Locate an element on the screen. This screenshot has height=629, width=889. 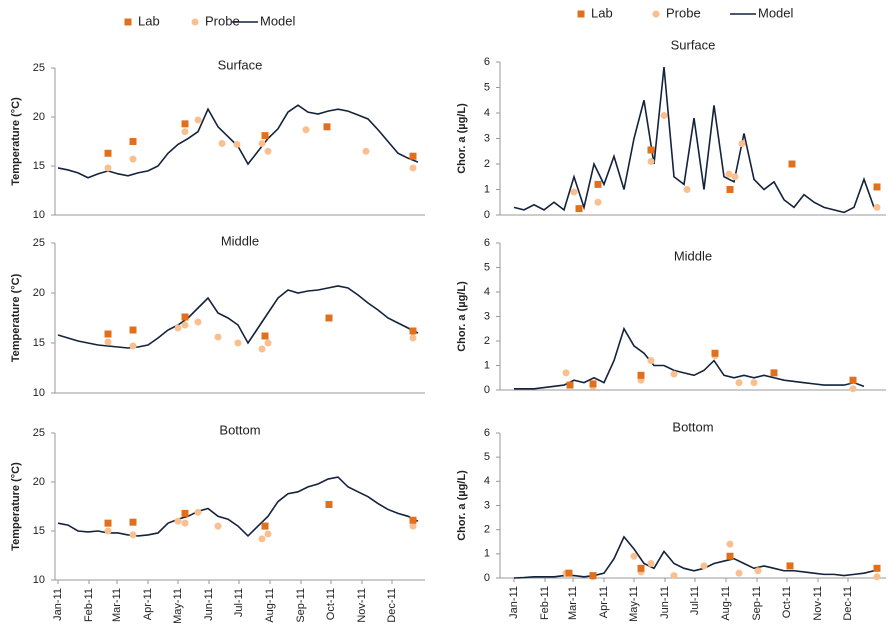
x-tick-label: Sep-11 is located at coordinates (301, 605).